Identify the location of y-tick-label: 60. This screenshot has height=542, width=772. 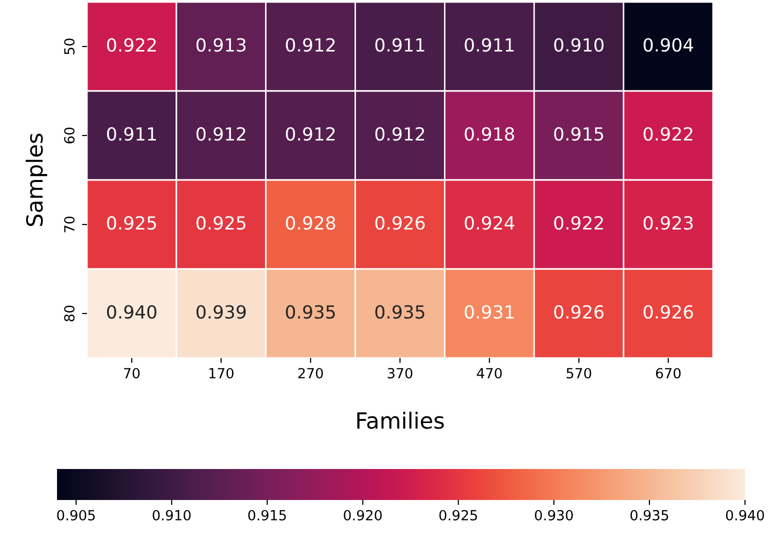
(69, 136).